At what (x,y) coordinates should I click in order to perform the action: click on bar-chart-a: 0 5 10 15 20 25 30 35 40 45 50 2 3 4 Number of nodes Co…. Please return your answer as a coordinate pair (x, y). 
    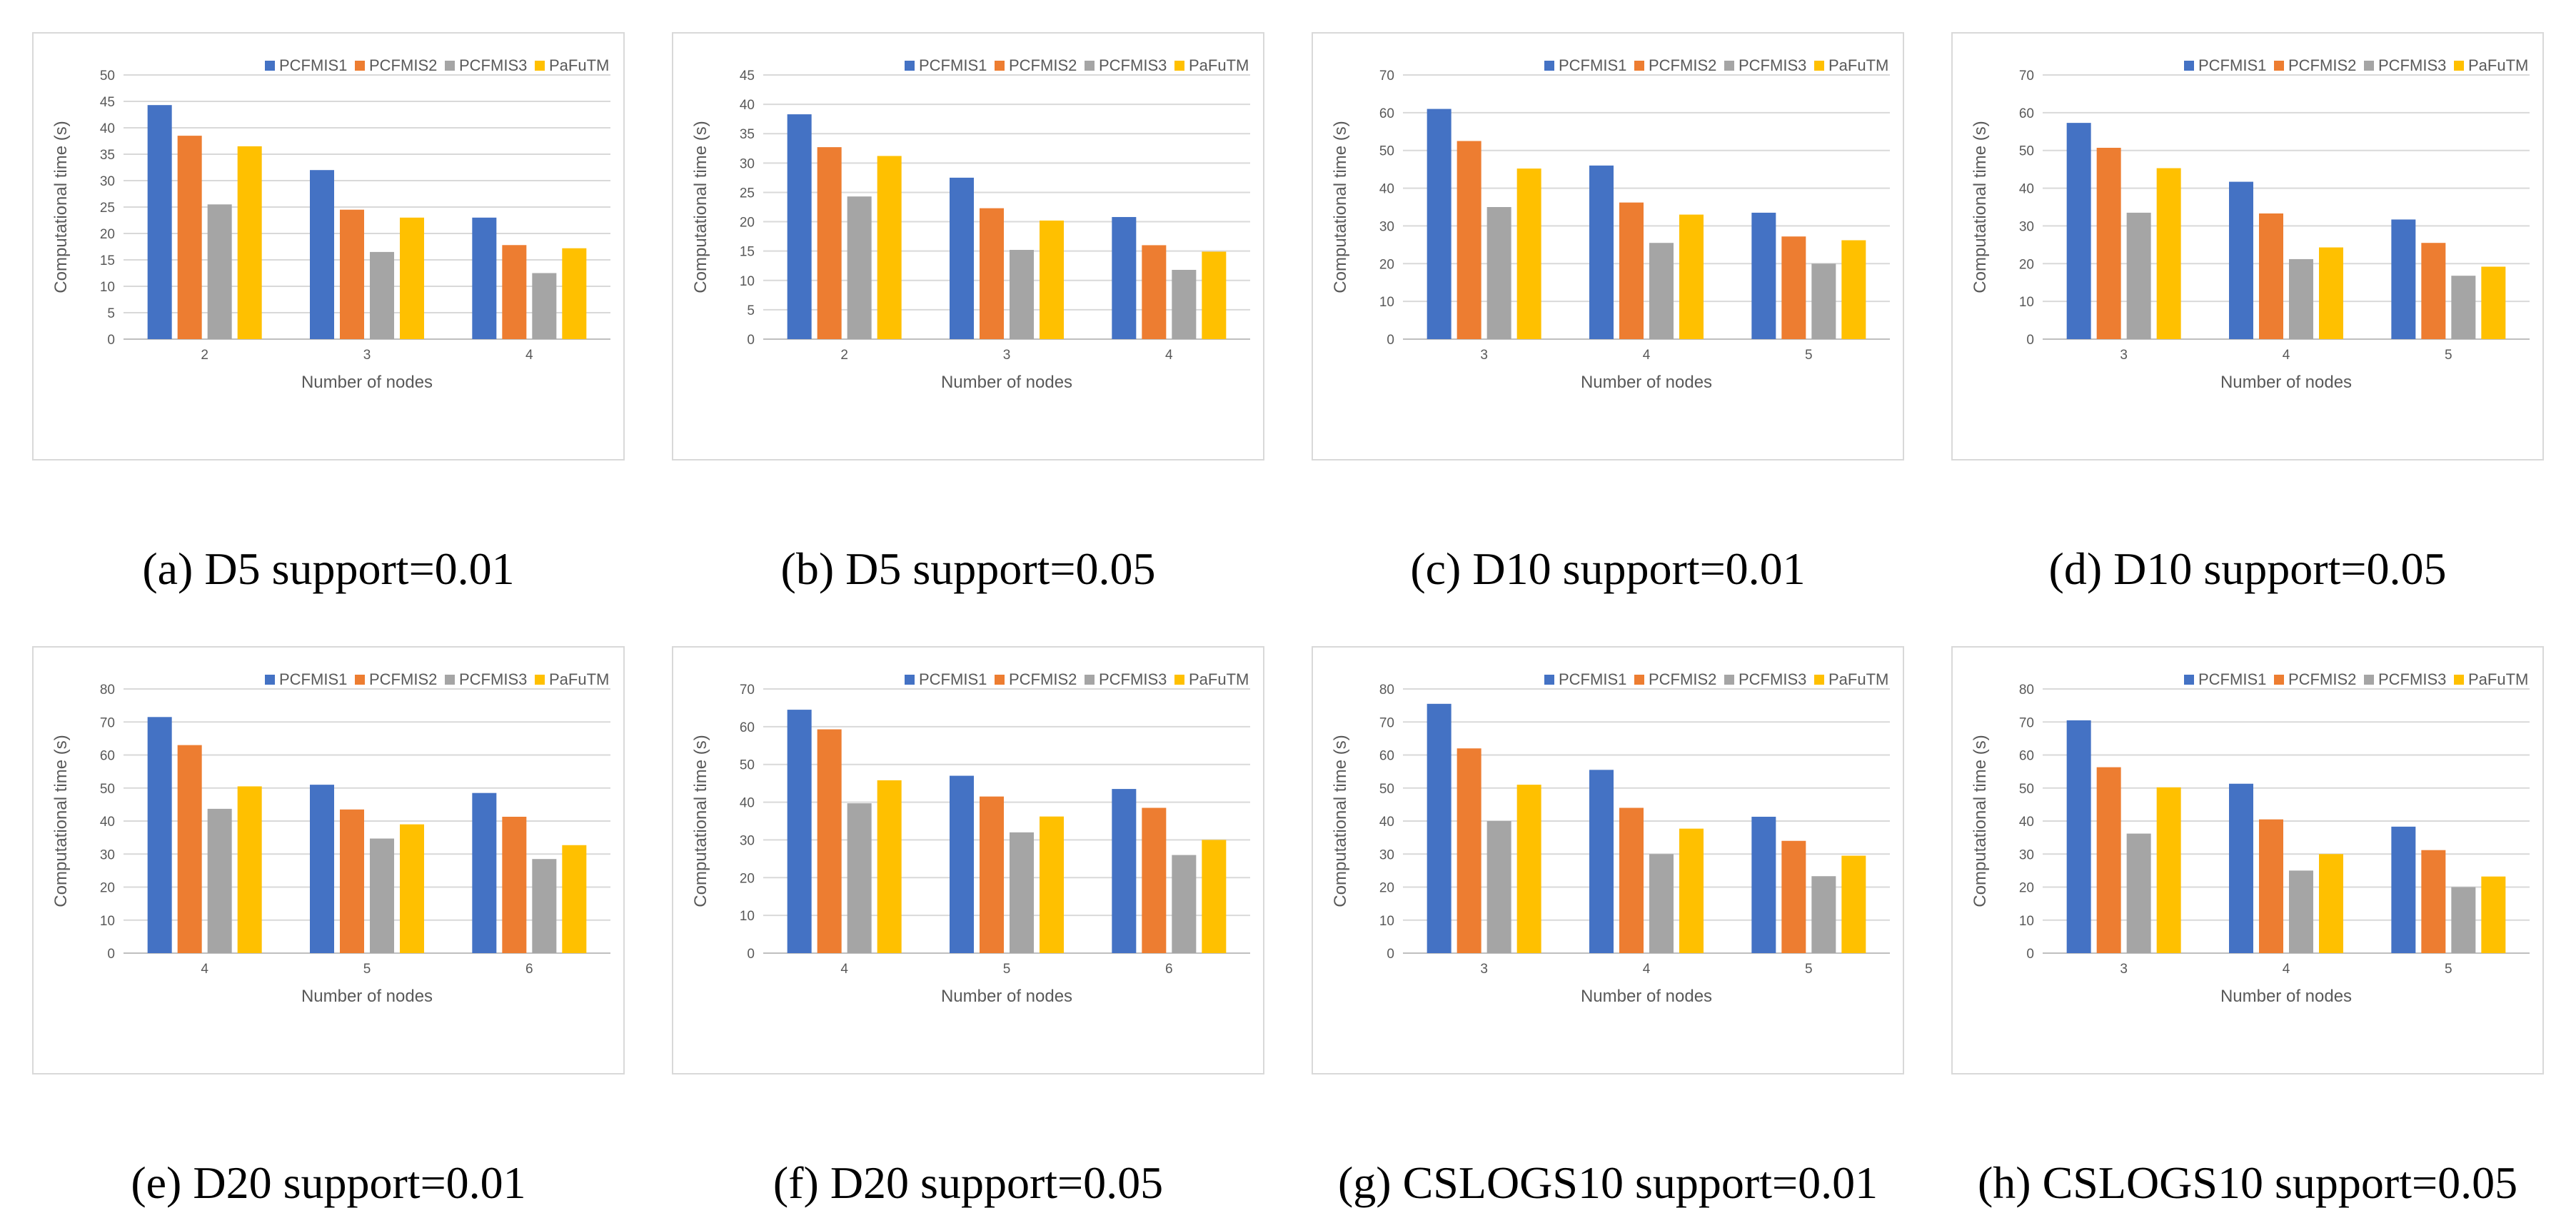
    Looking at the image, I should click on (330, 224).